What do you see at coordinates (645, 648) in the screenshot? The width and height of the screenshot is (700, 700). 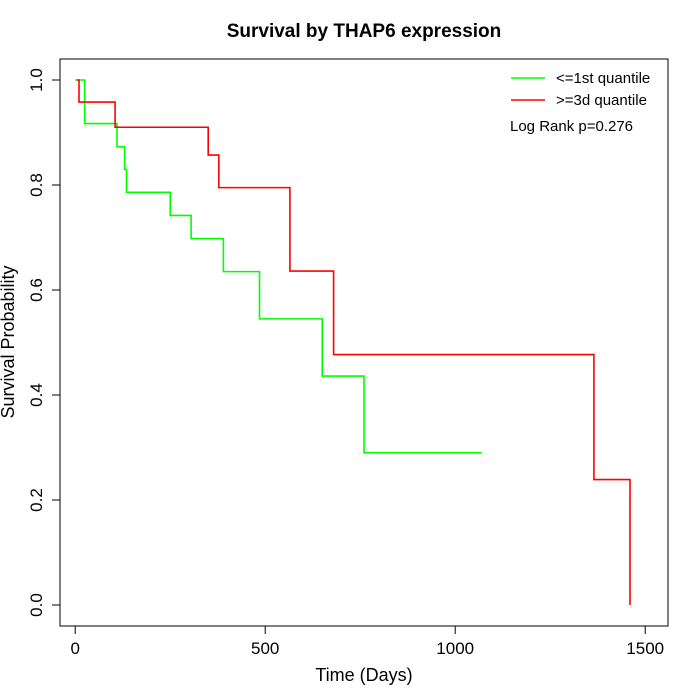 I see `x-tick-label: 1500` at bounding box center [645, 648].